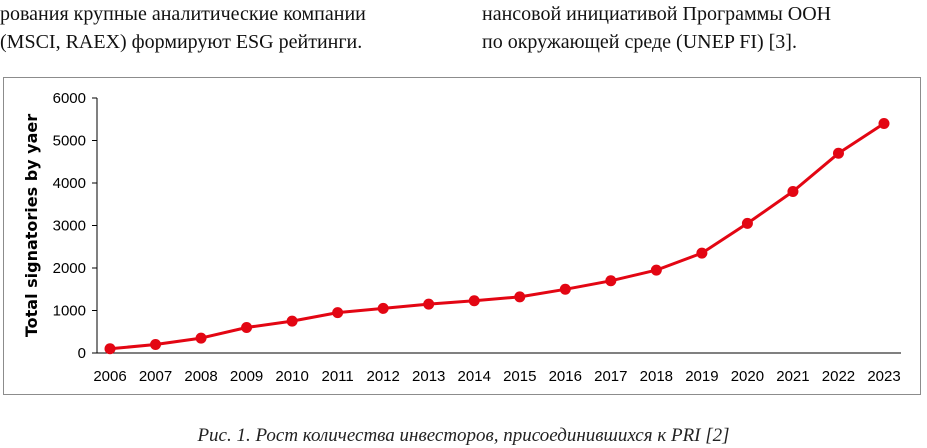  What do you see at coordinates (82, 353) in the screenshot?
I see `y-tick-label: 0` at bounding box center [82, 353].